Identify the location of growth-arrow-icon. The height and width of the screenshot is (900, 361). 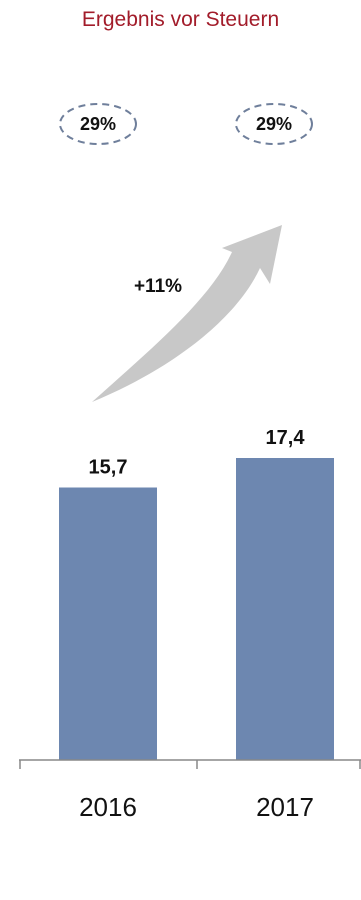
(187, 313).